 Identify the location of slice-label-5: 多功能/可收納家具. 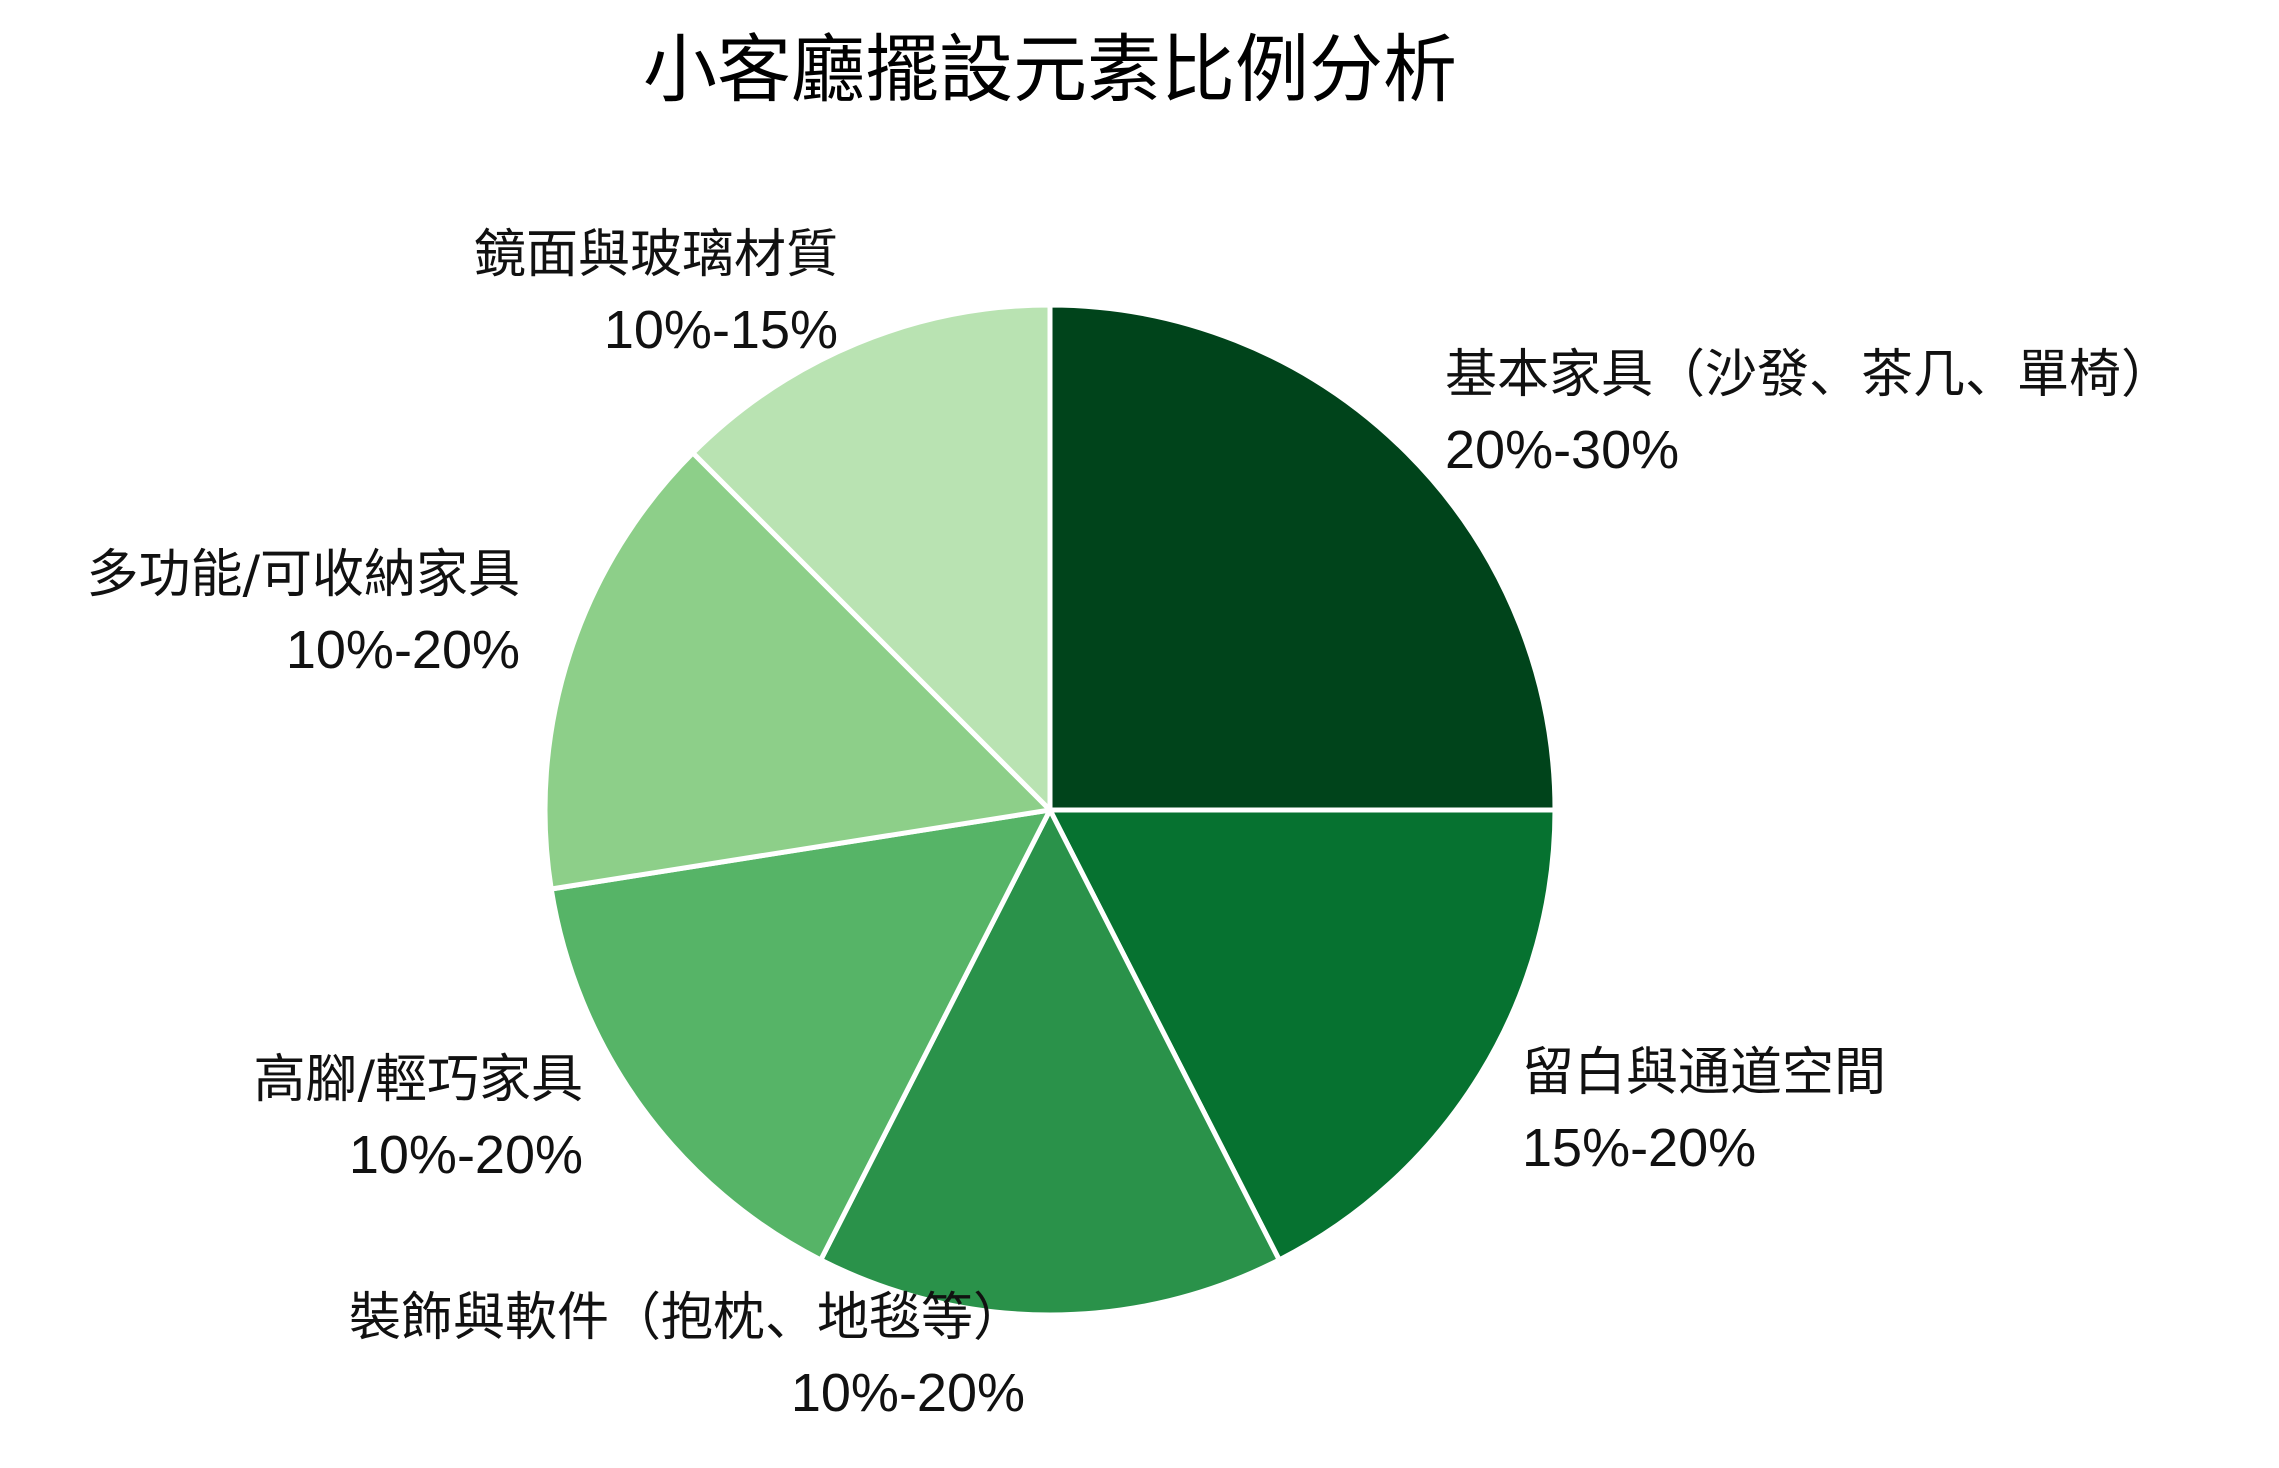
(303, 575).